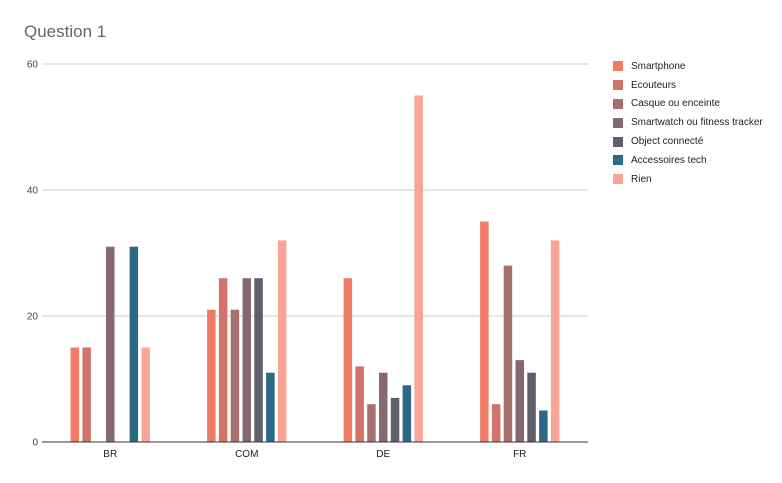 The width and height of the screenshot is (782, 483). What do you see at coordinates (675, 104) in the screenshot?
I see `legend-label: Casque ou enceinte` at bounding box center [675, 104].